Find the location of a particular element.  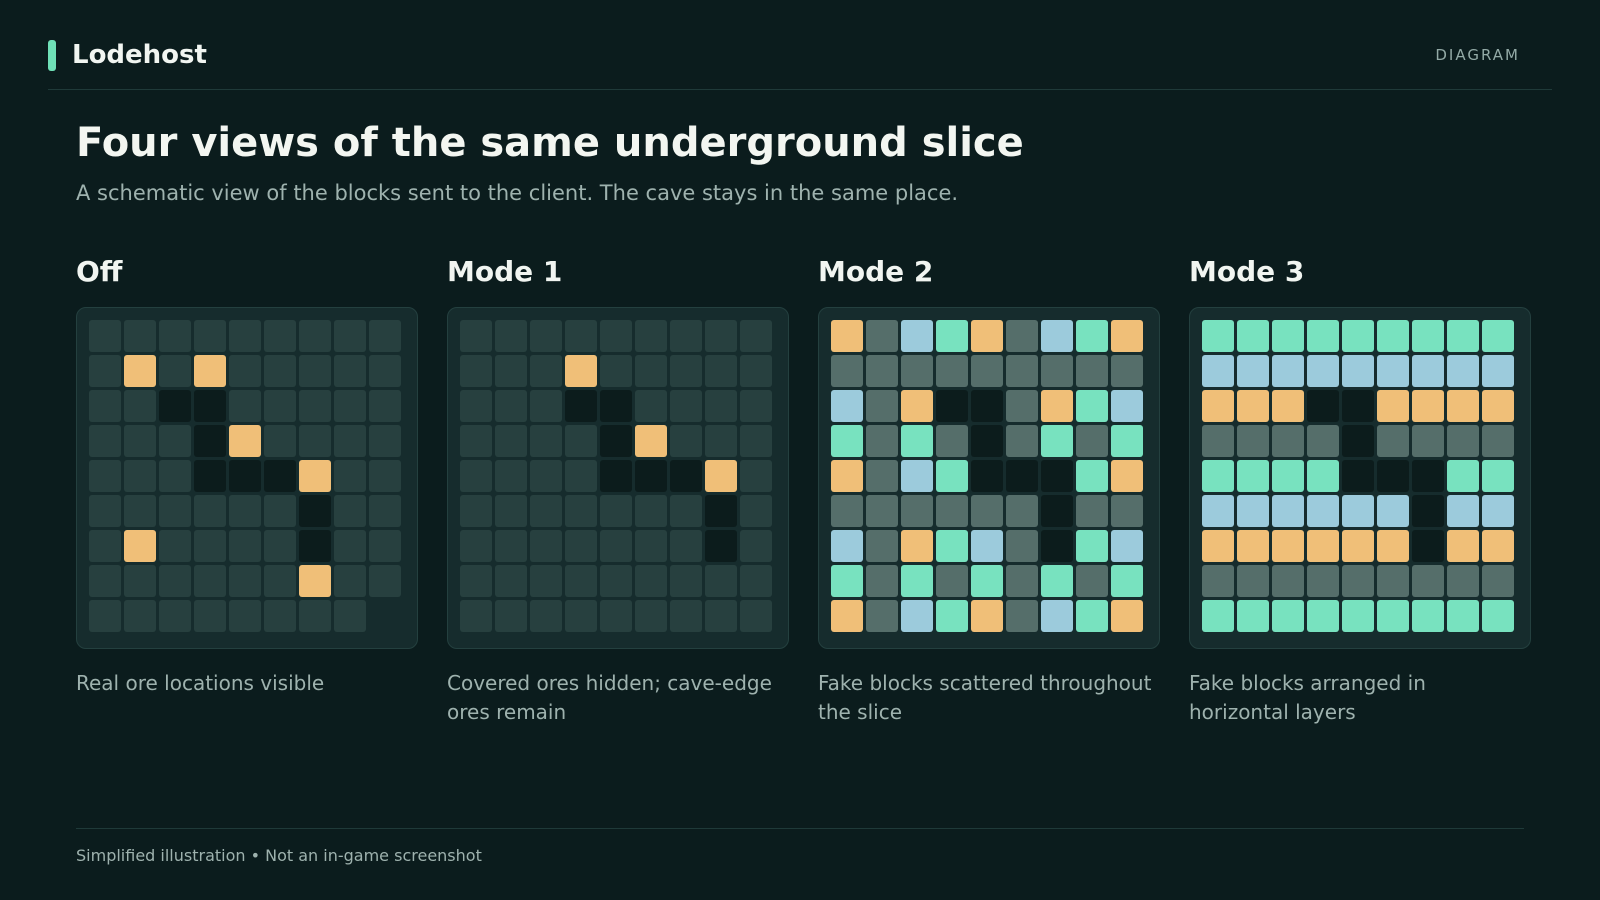

diagram-tag: DIAGRAM is located at coordinates (1477, 55).